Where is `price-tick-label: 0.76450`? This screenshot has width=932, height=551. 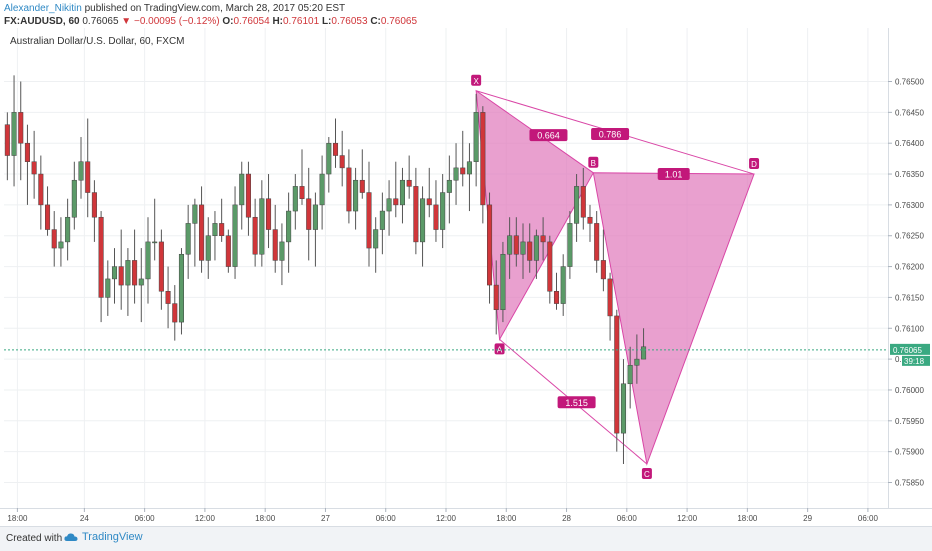
price-tick-label: 0.76450 is located at coordinates (909, 112).